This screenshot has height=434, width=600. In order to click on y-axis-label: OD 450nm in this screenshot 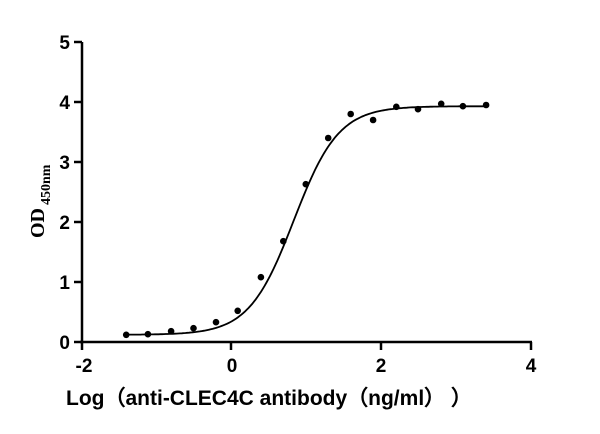, I will do `click(40, 201)`.